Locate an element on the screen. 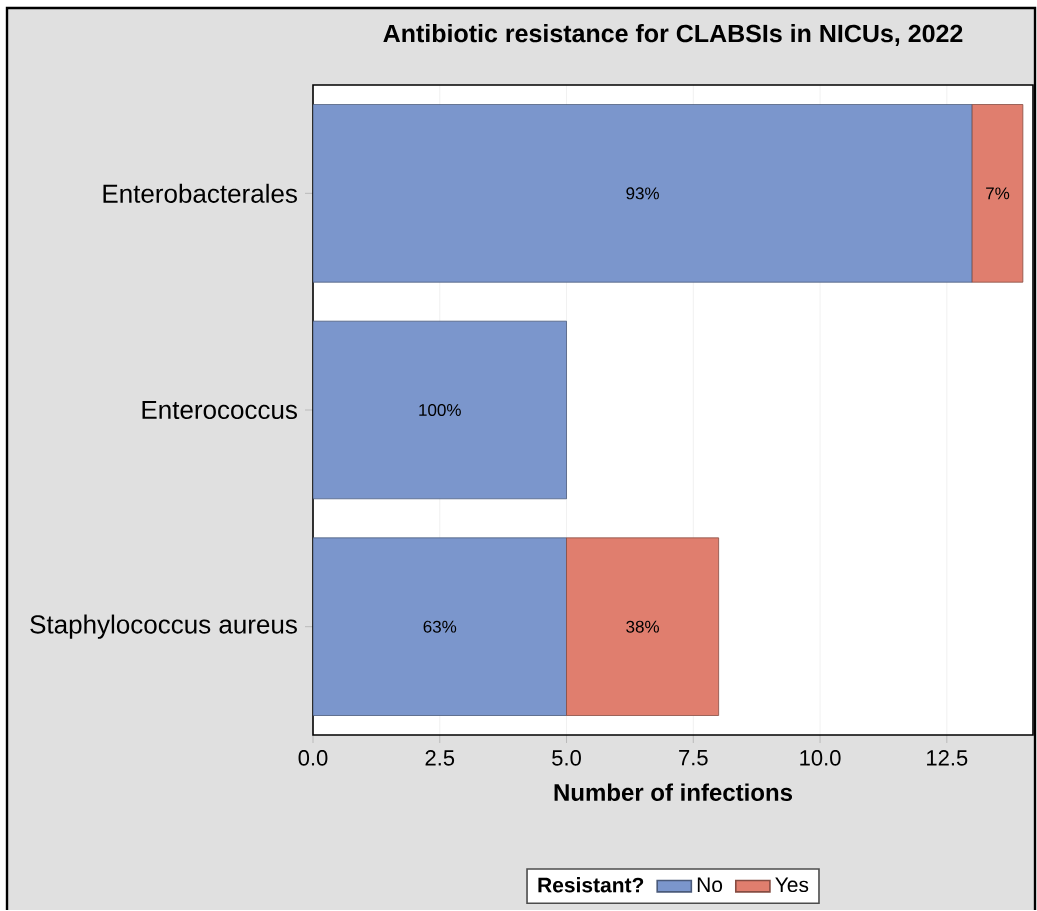 Image resolution: width=1037 pixels, height=911 pixels. x-tick-label: 10.0 is located at coordinates (820, 758).